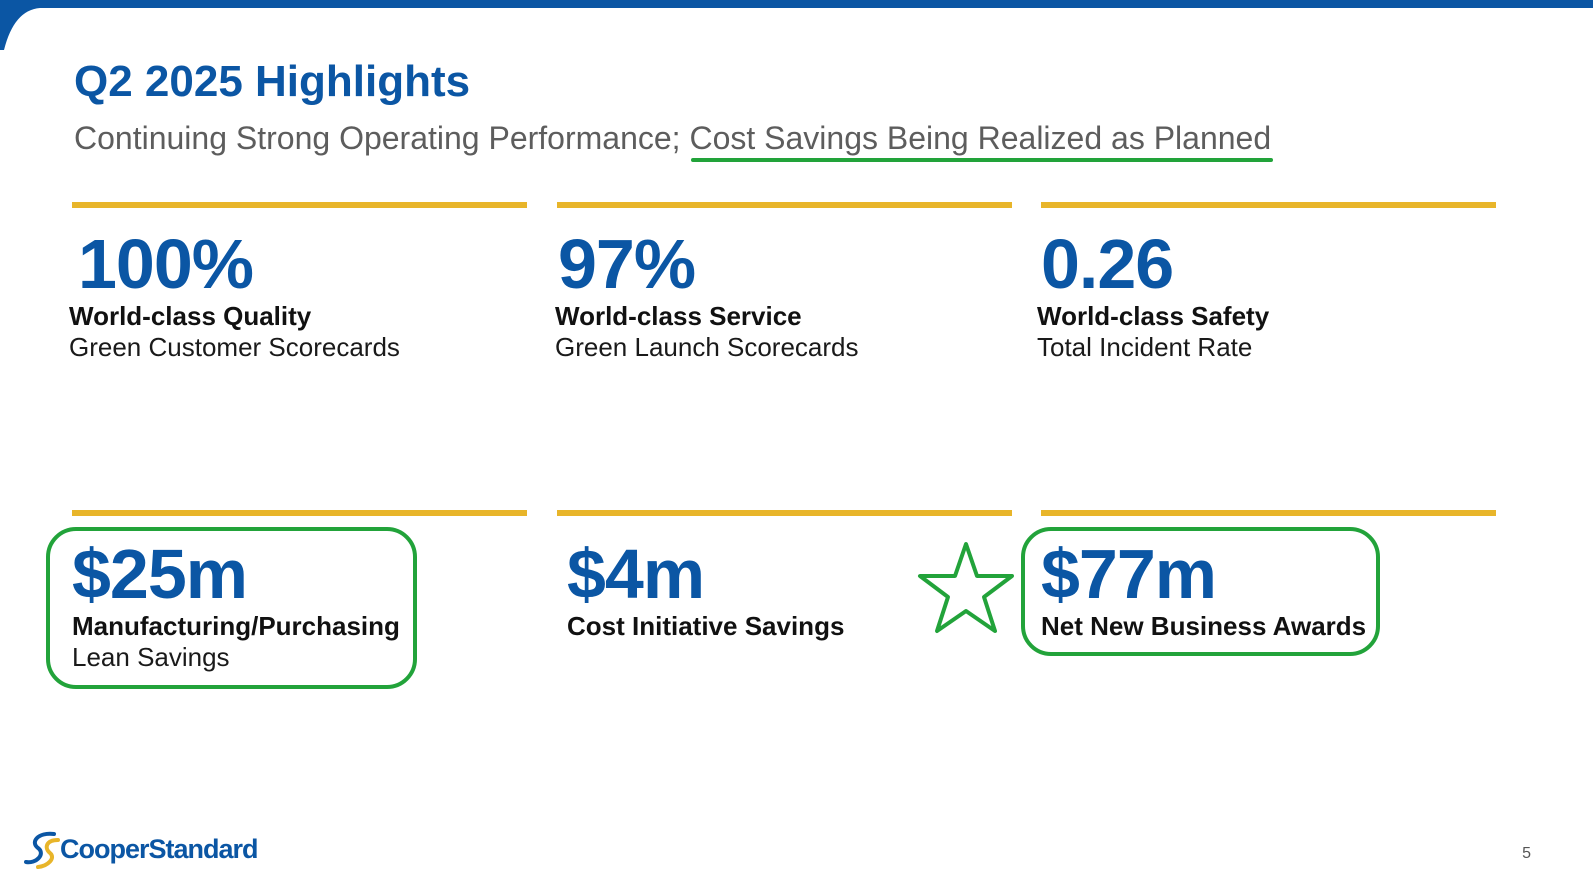 The width and height of the screenshot is (1593, 893). I want to click on kpi-new-business: $77m Net New Business Awards, so click(1268, 585).